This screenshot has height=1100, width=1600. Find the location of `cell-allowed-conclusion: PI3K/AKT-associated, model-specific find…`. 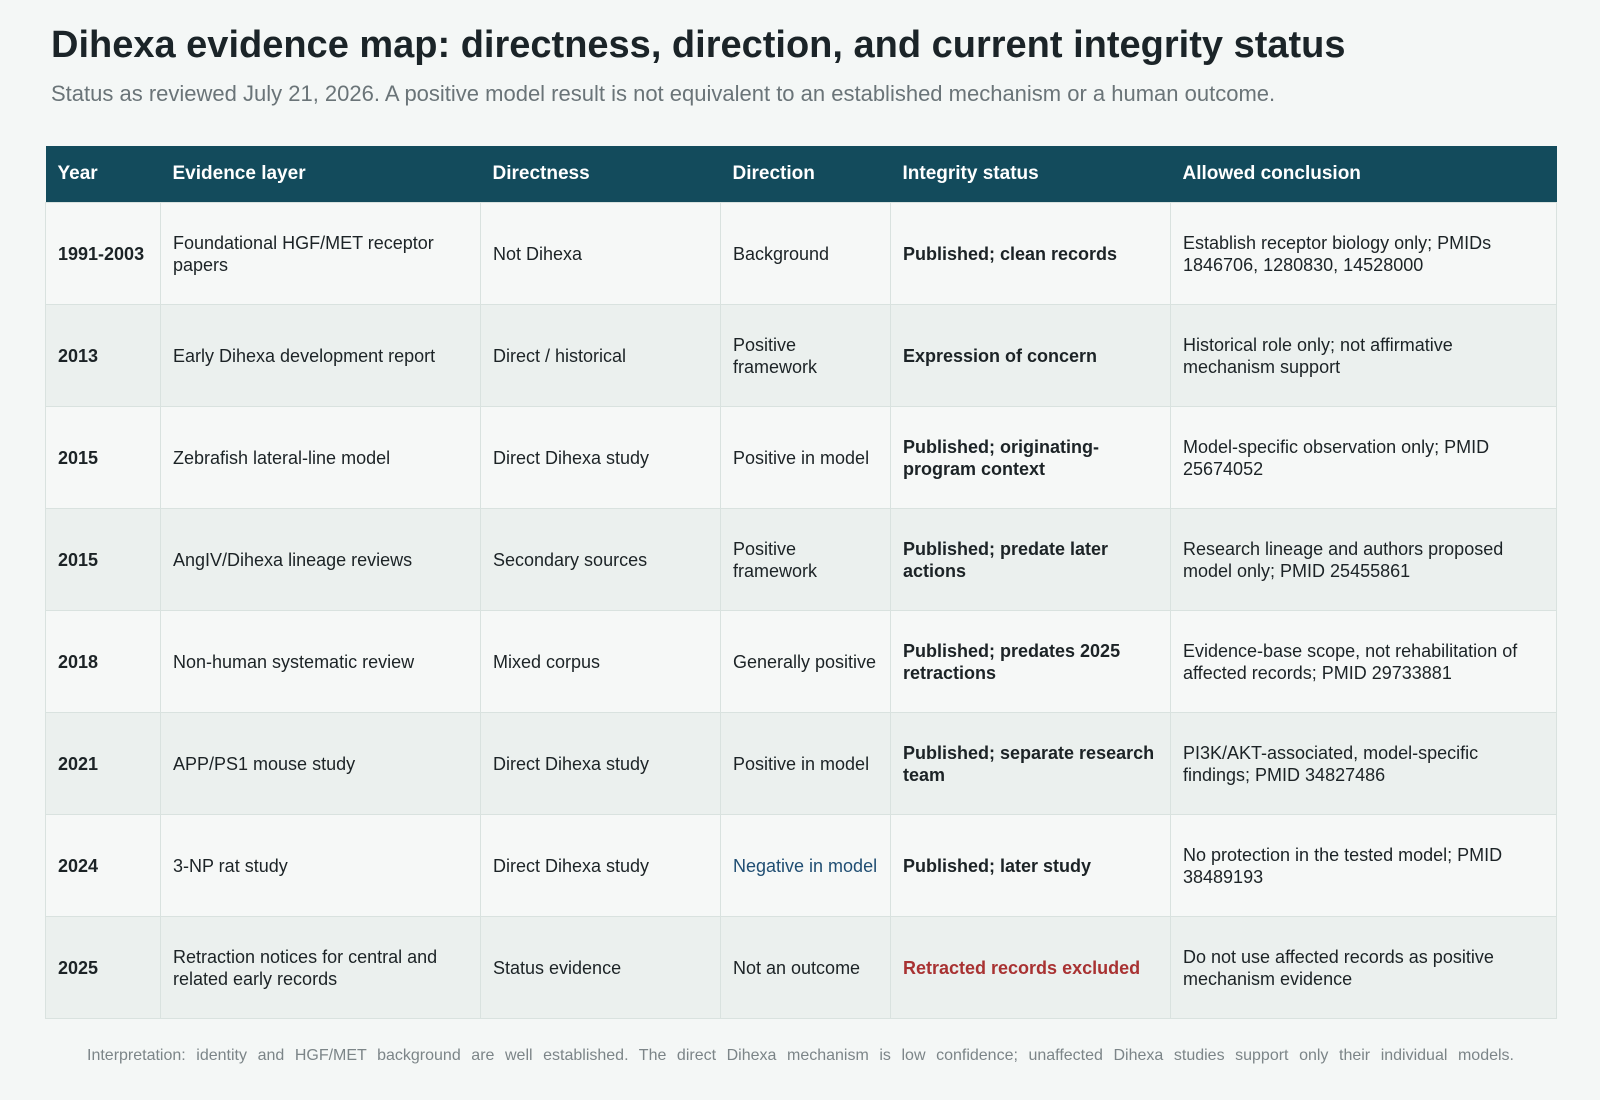

cell-allowed-conclusion: PI3K/AKT-associated, model-specific find… is located at coordinates (1363, 763).